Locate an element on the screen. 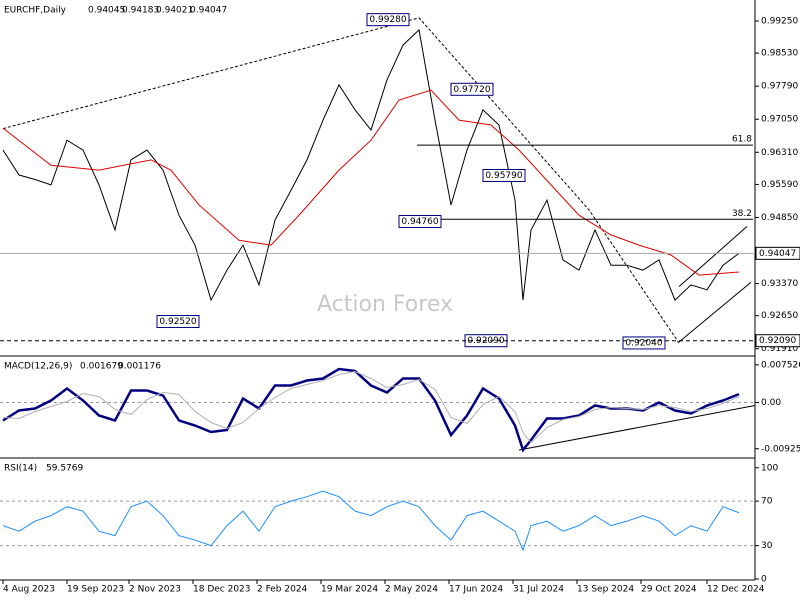  indicator-title: RSI(14) is located at coordinates (20, 469).